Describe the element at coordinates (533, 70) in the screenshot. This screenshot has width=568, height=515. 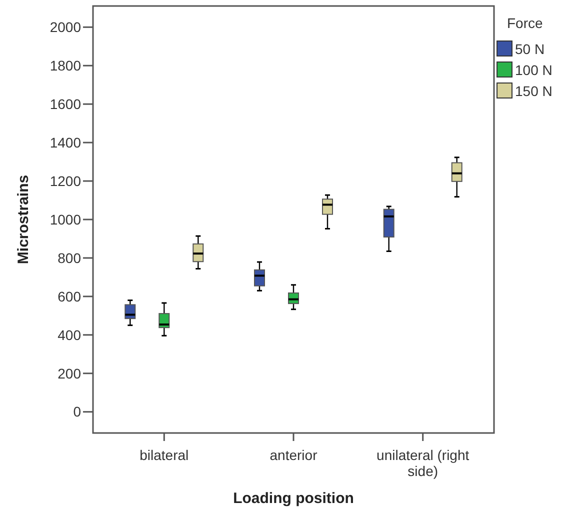
I see `legend-label: 100 N` at that location.